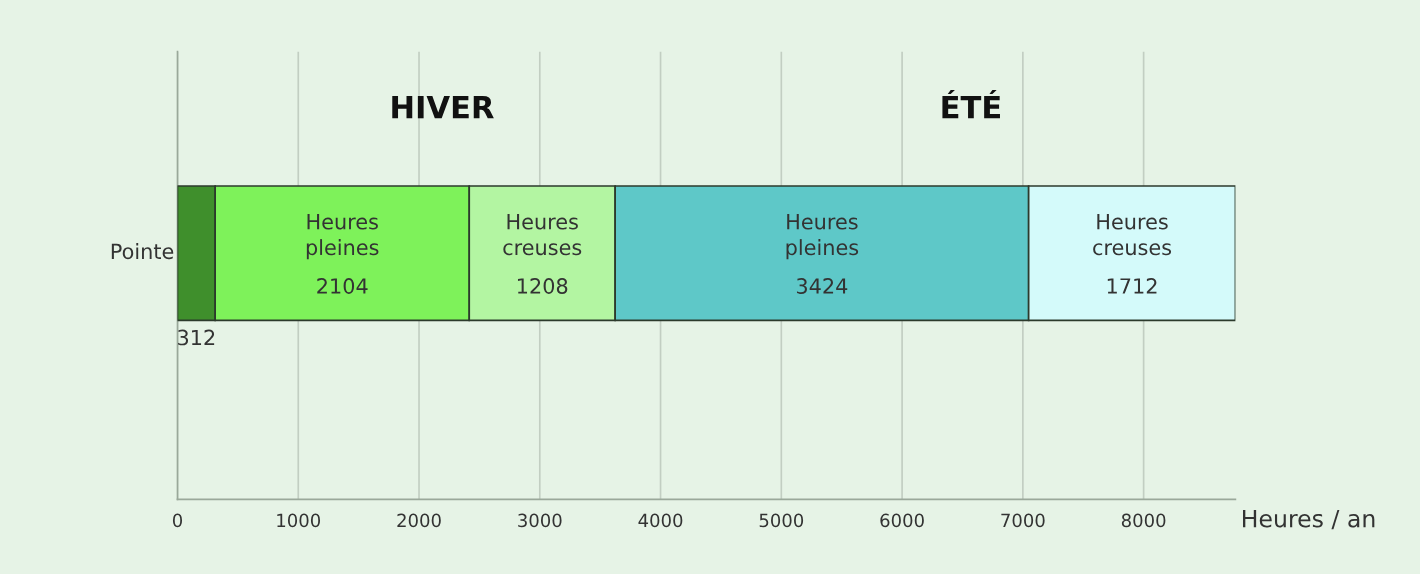 The height and width of the screenshot is (574, 1420). Describe the element at coordinates (1309, 519) in the screenshot. I see `x-axis-title: Heures / an` at that location.